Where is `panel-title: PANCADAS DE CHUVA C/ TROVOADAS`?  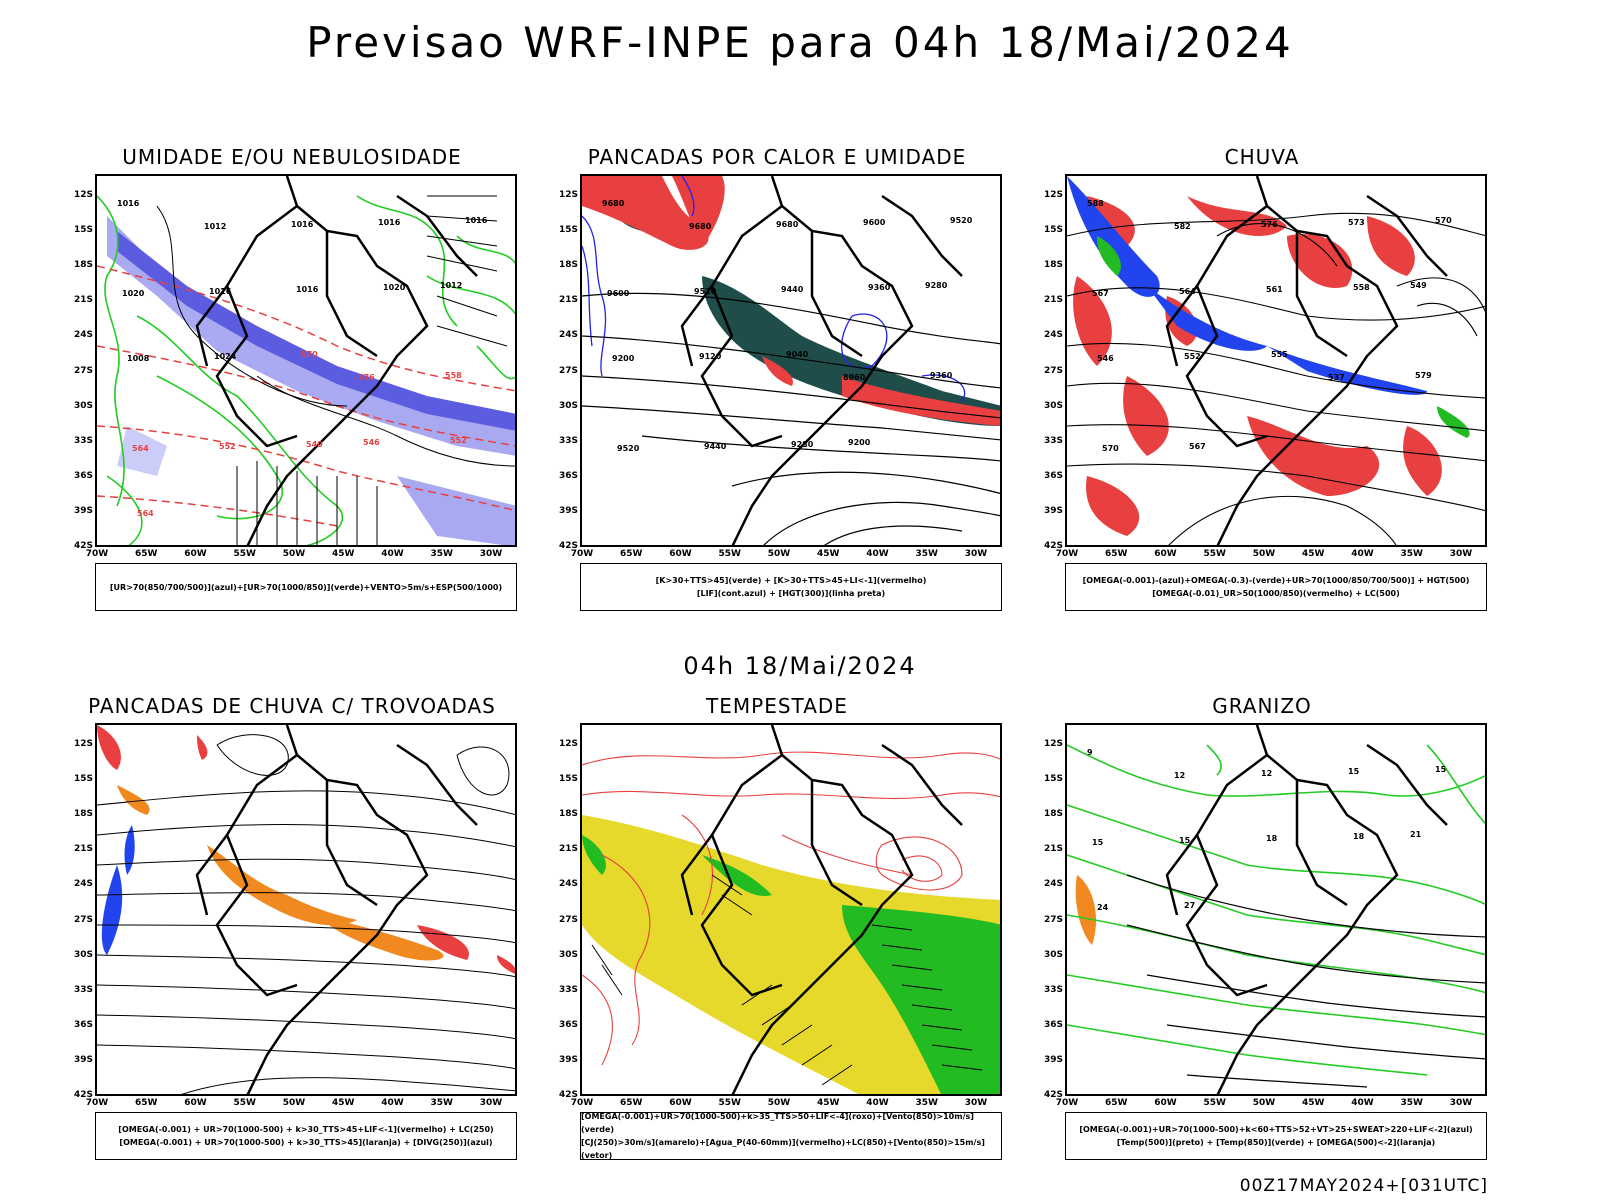 panel-title: PANCADAS DE CHUVA C/ TROVOADAS is located at coordinates (292, 706).